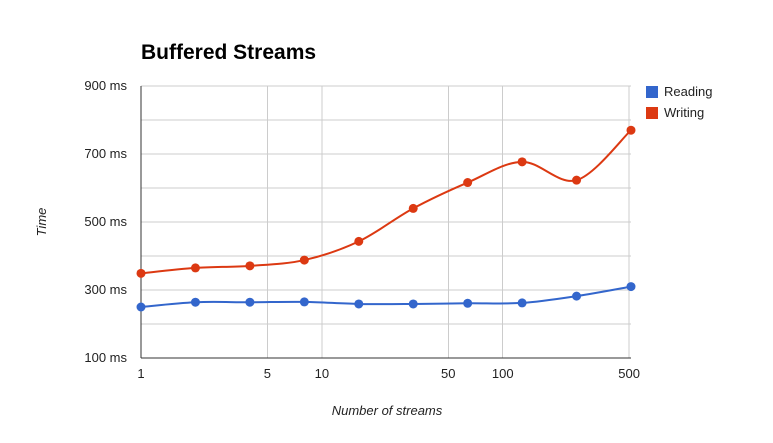 The height and width of the screenshot is (443, 773). I want to click on legend-label-writing: Writing, so click(684, 112).